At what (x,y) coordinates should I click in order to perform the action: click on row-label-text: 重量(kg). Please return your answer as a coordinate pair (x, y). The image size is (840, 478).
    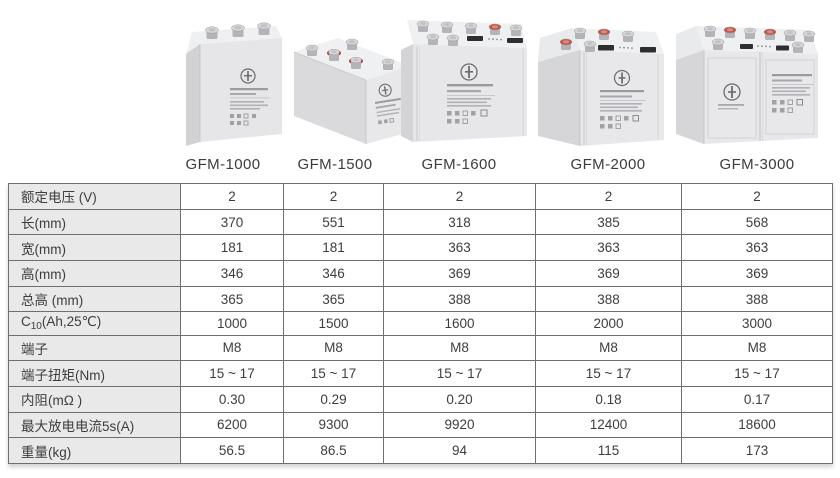
    Looking at the image, I should click on (46, 452).